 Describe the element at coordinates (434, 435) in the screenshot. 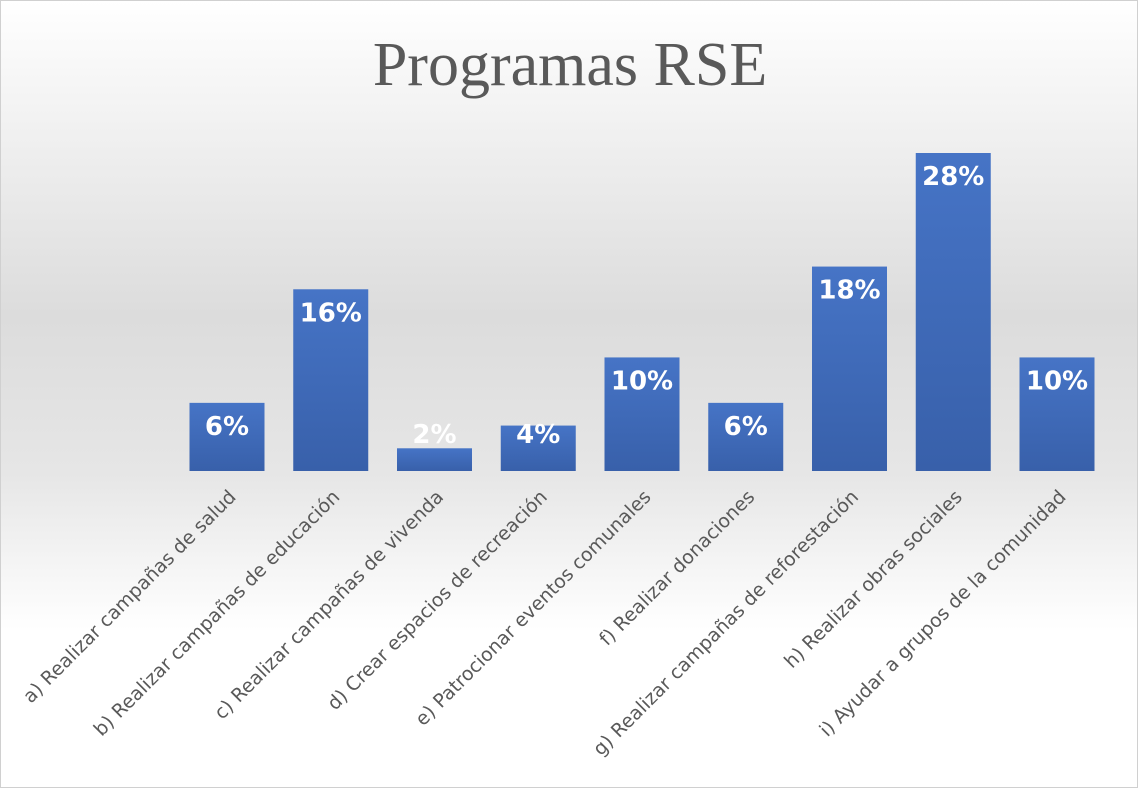

I see `data-label: 2%` at that location.